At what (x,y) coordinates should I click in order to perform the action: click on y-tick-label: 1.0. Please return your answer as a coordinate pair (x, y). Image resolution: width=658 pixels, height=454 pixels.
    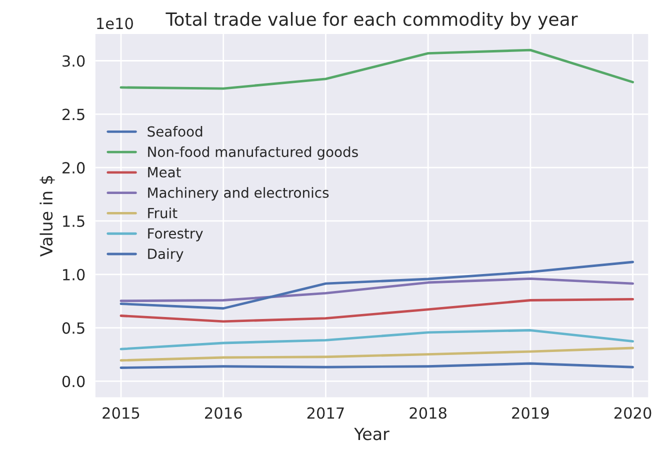
    Looking at the image, I should click on (74, 274).